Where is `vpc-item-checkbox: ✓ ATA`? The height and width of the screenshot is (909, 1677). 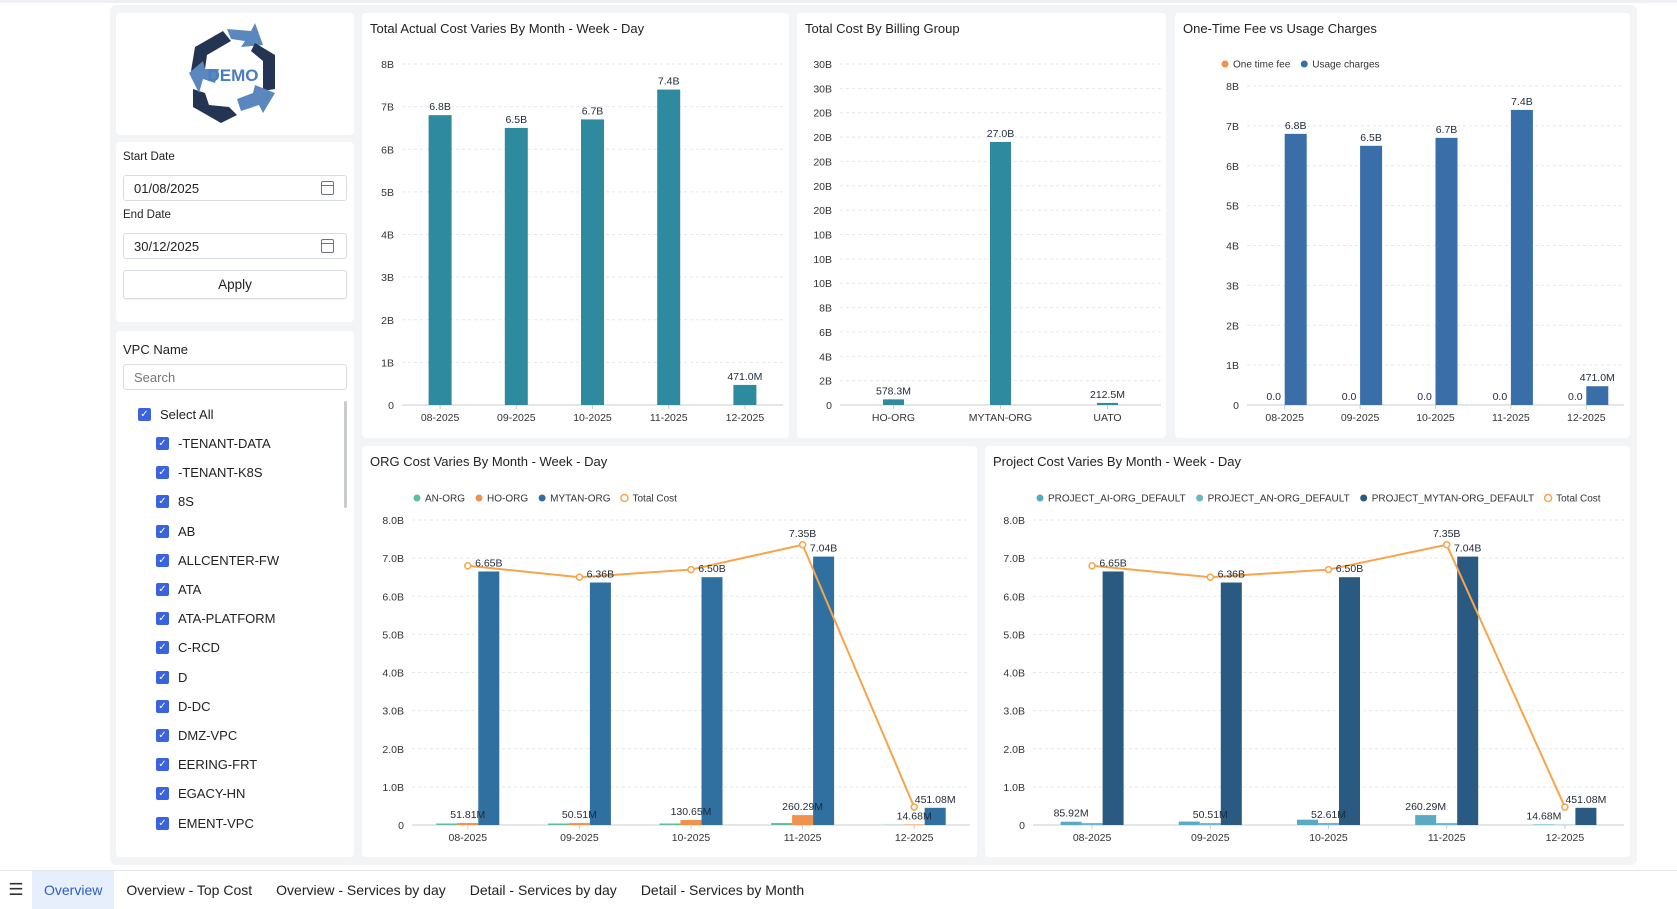
vpc-item-checkbox: ✓ ATA is located at coordinates (178, 589).